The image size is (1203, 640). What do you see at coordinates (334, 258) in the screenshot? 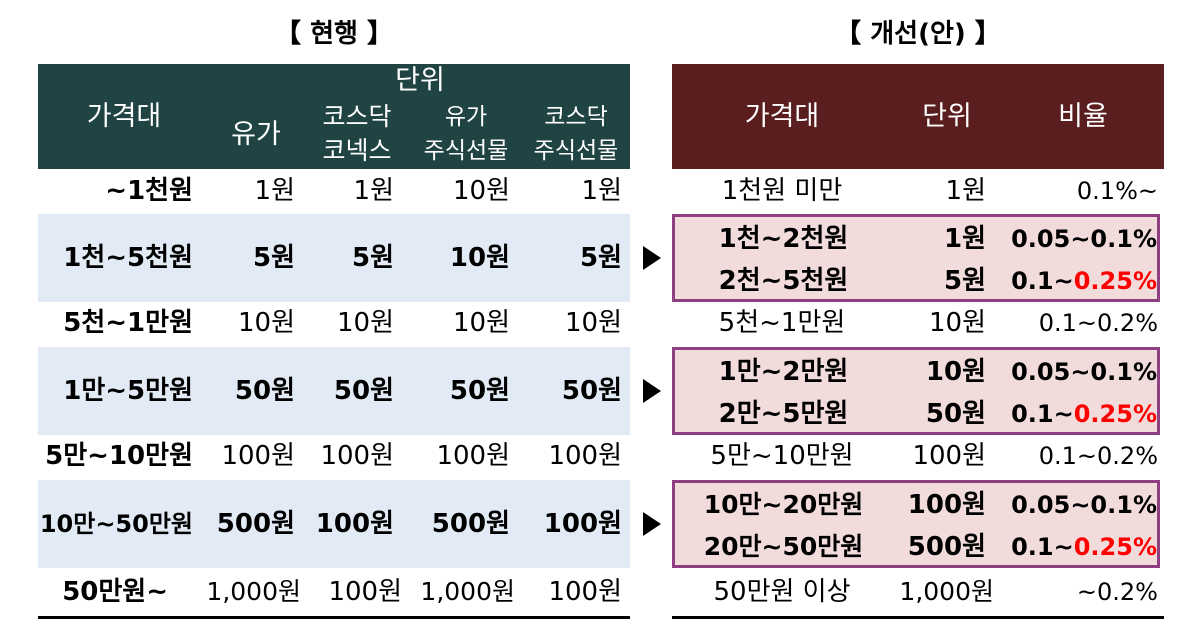
I see `table-row: 1천~5천원 5원 5원 10원 5원` at bounding box center [334, 258].